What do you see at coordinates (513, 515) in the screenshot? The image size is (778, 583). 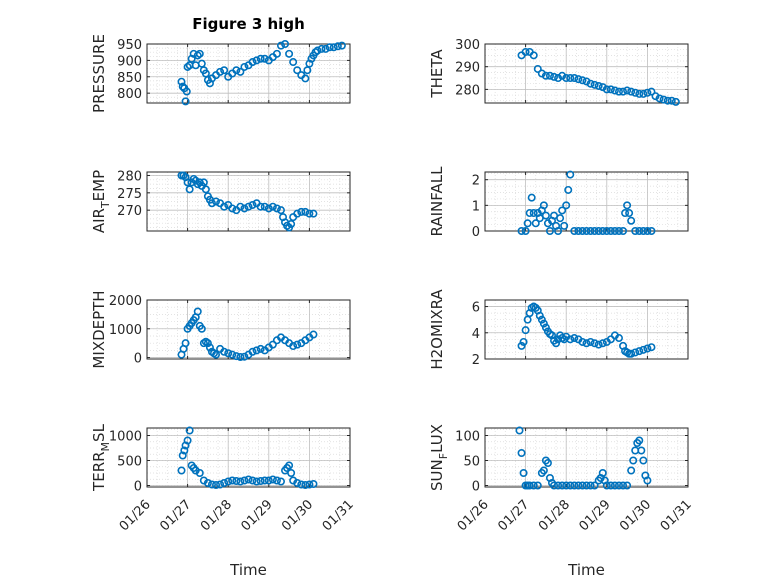 I see `x-tick-label: 01/27` at bounding box center [513, 515].